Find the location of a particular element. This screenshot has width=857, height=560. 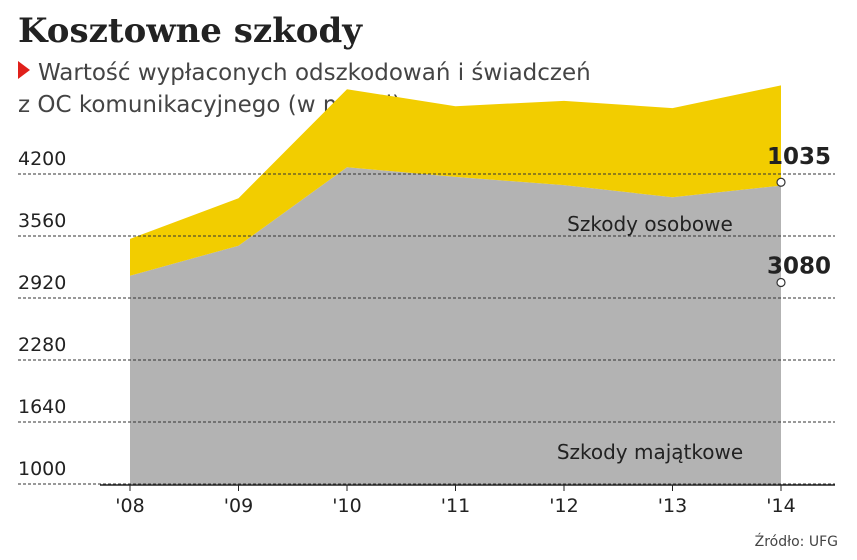

y-tick-label: 4200 is located at coordinates (42, 159).